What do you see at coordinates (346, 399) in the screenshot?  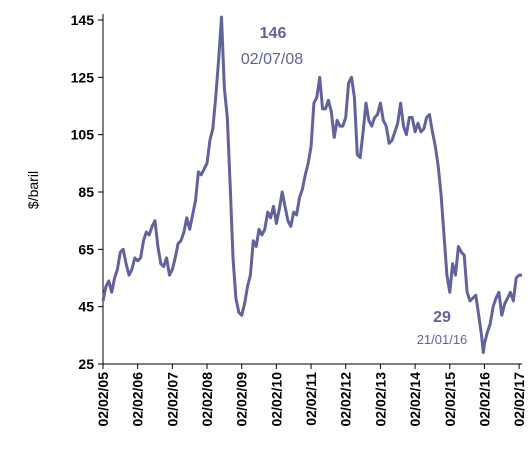 I see `x-tick-label: 02/02/12` at bounding box center [346, 399].